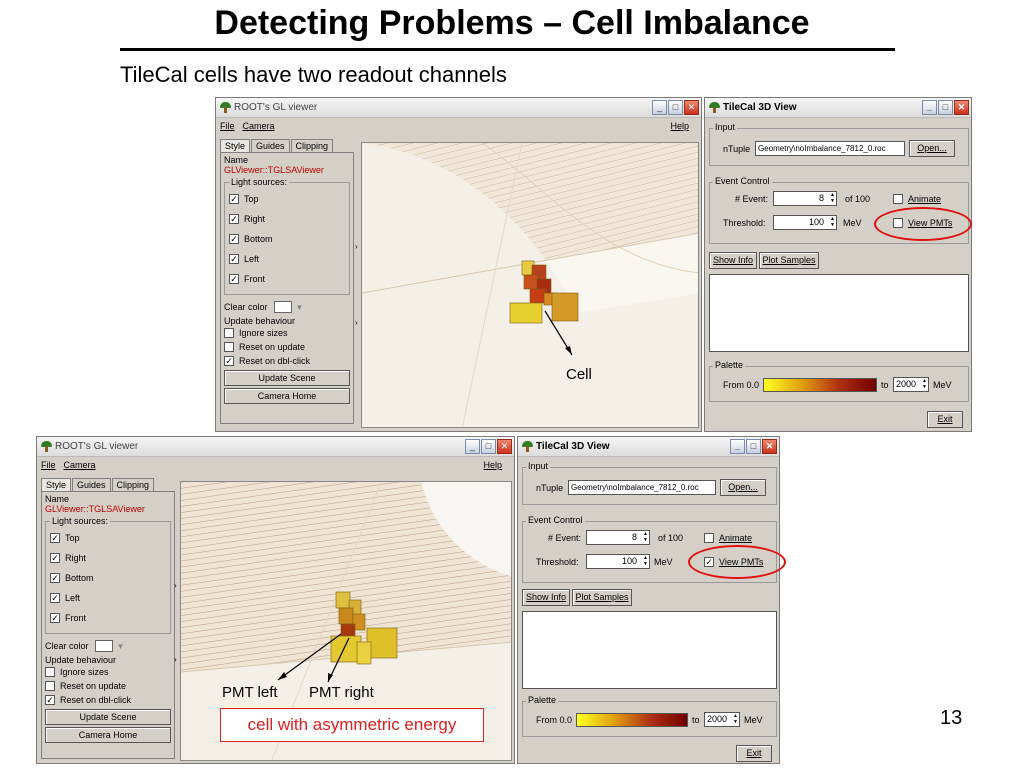 Image resolution: width=1024 pixels, height=768 pixels. What do you see at coordinates (276, 107) in the screenshot?
I see `window-title: ROOT's GL viewer` at bounding box center [276, 107].